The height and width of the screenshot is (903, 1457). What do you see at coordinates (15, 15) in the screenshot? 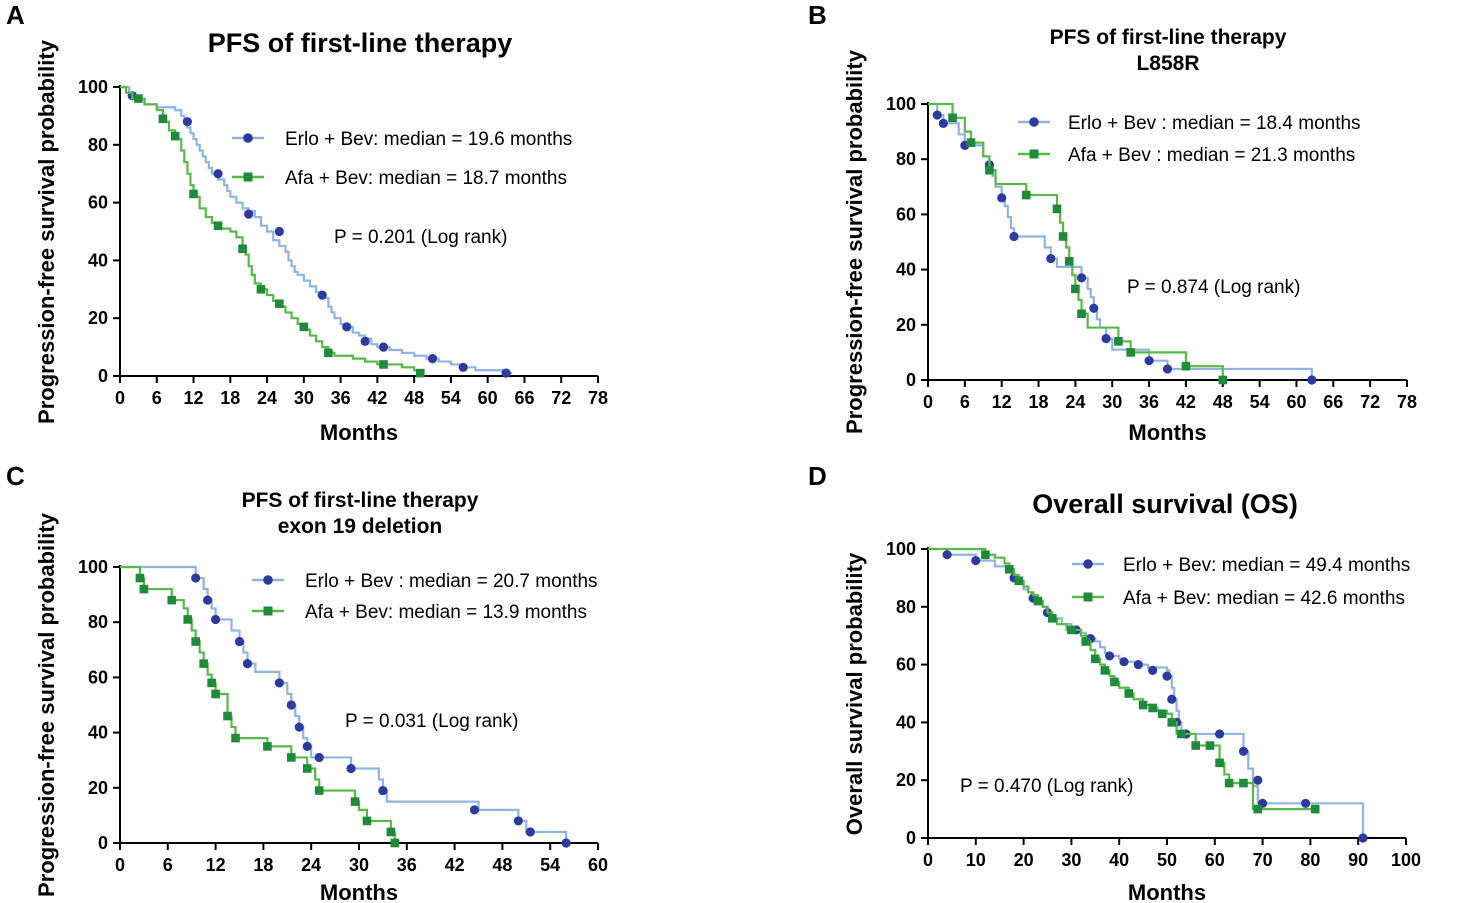
I see `panel-letter: A` at bounding box center [15, 15].